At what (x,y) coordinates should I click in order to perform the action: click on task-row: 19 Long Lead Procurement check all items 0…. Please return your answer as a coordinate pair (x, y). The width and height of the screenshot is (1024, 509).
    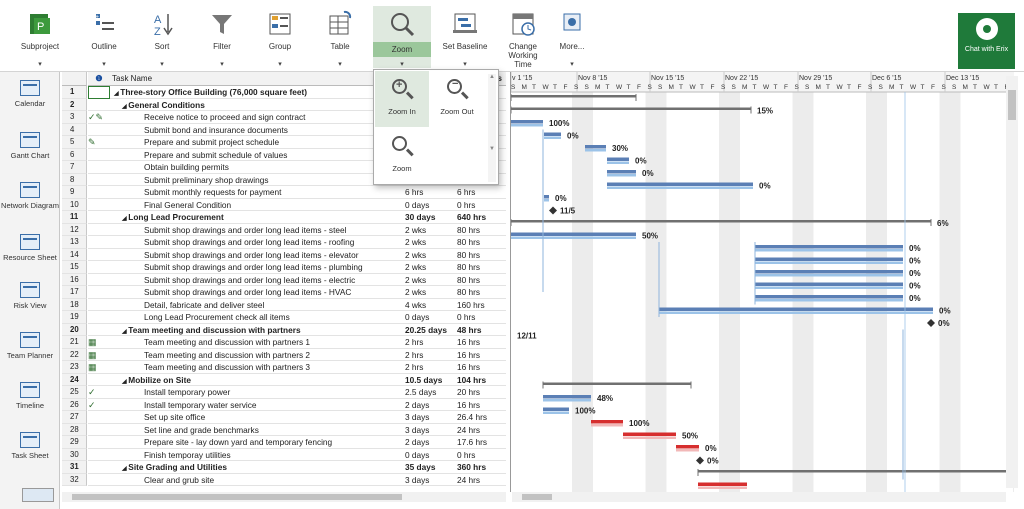
    Looking at the image, I should click on (284, 317).